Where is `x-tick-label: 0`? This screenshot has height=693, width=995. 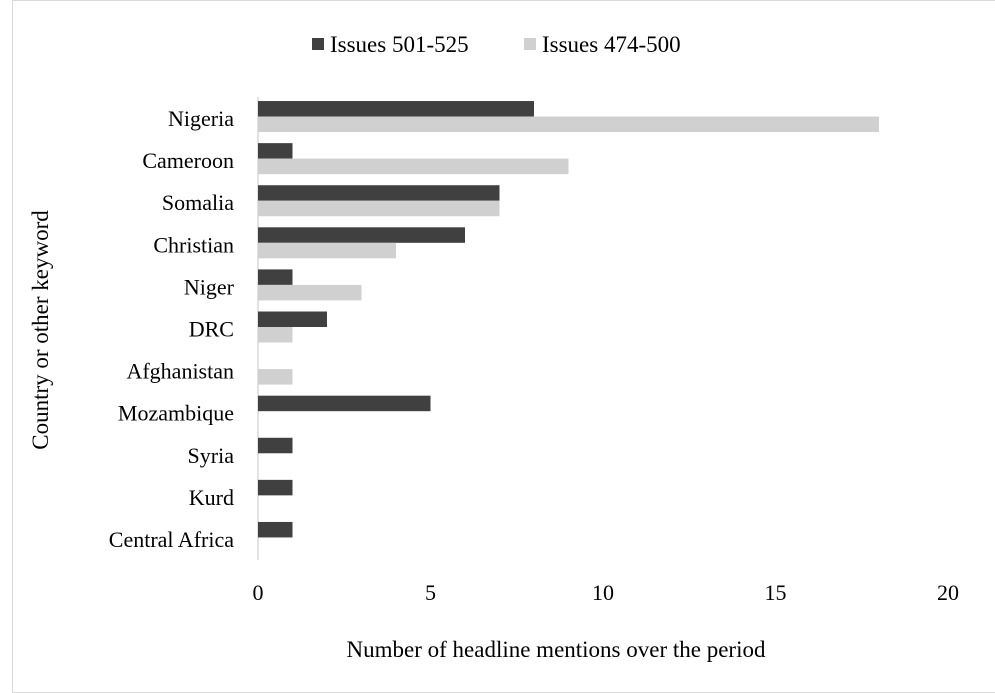
x-tick-label: 0 is located at coordinates (258, 592).